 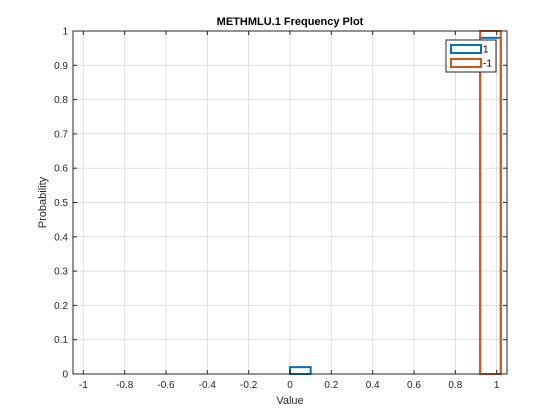 What do you see at coordinates (497, 385) in the screenshot?
I see `x-tick-label: 1` at bounding box center [497, 385].